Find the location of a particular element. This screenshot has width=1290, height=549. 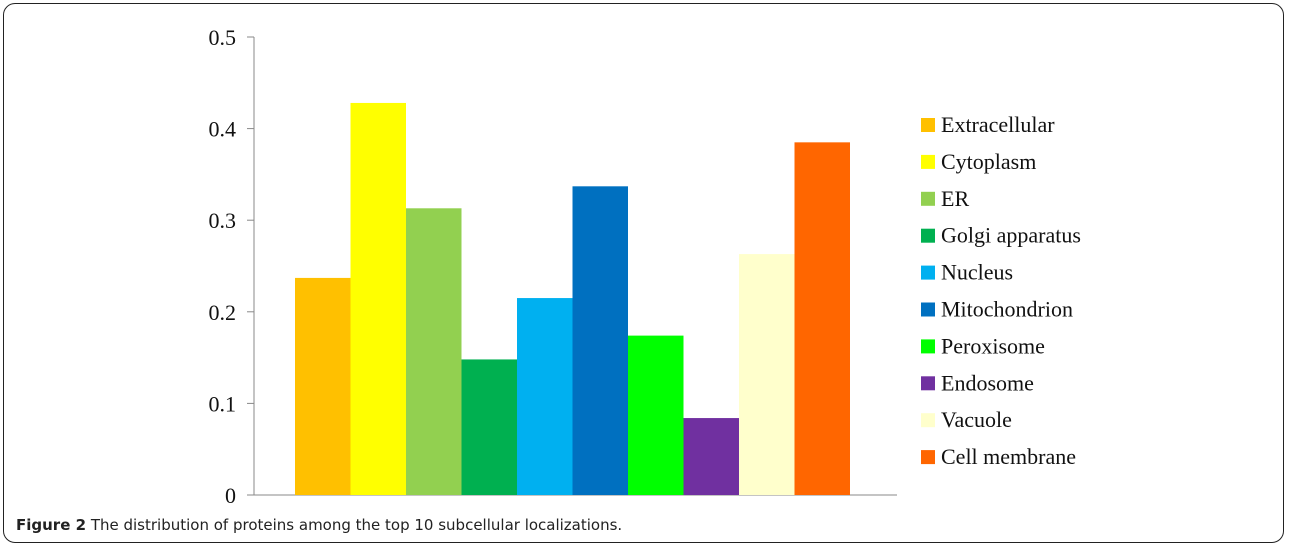

legend-item: Endosome is located at coordinates (977, 382).